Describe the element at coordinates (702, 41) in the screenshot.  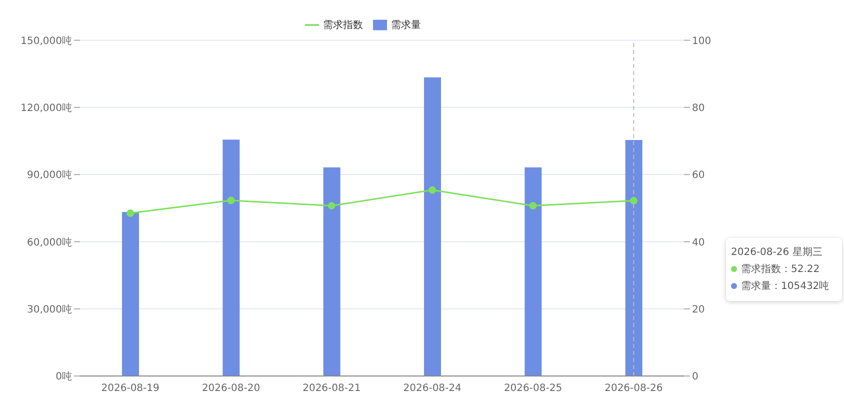
I see `y2-tick-label: 100` at that location.